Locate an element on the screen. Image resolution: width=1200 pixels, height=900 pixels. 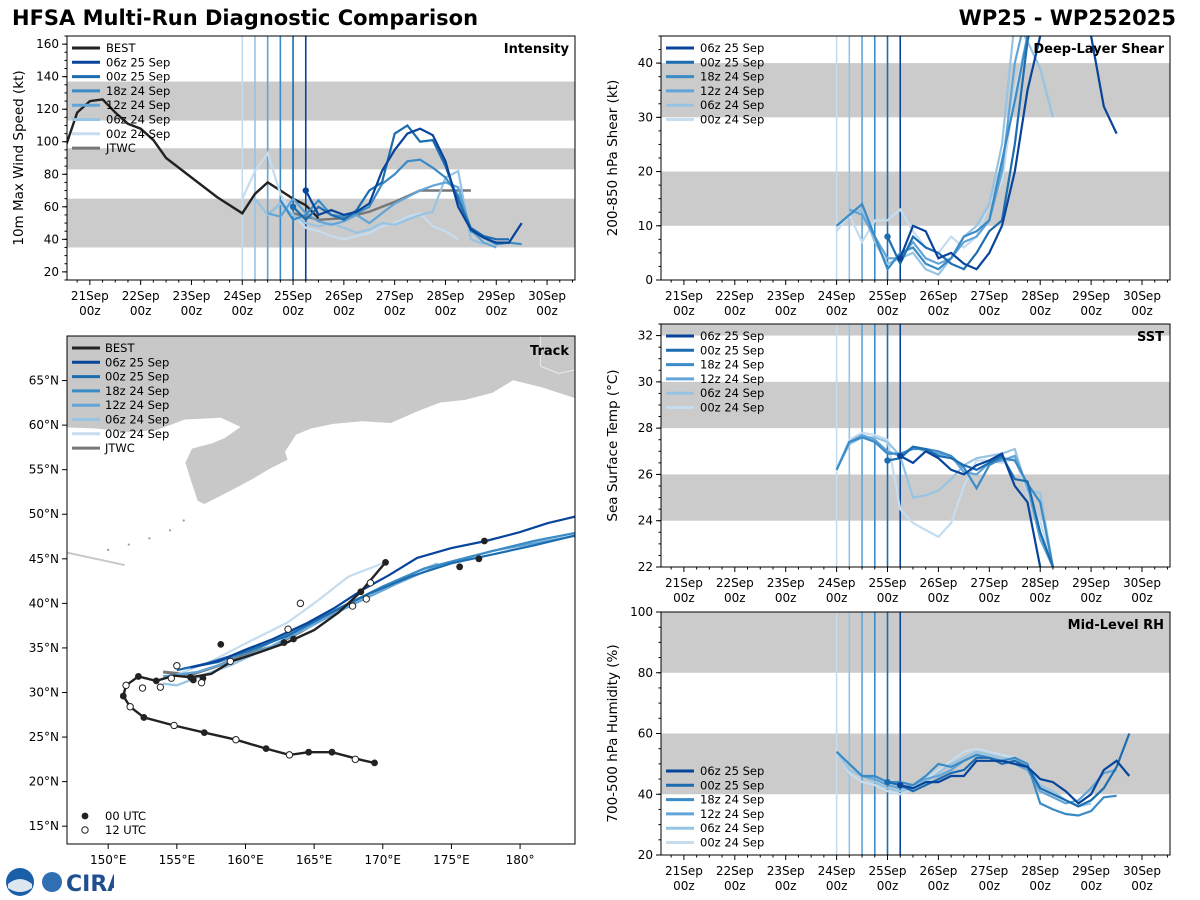
rh-legend-label: 06z 24 Sep is located at coordinates (732, 828).